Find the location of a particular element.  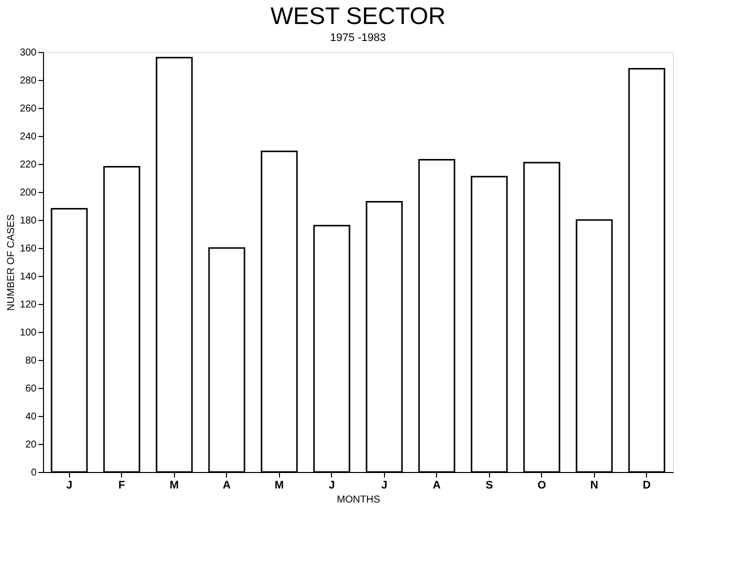

y-tick-label: 0 is located at coordinates (33, 473).